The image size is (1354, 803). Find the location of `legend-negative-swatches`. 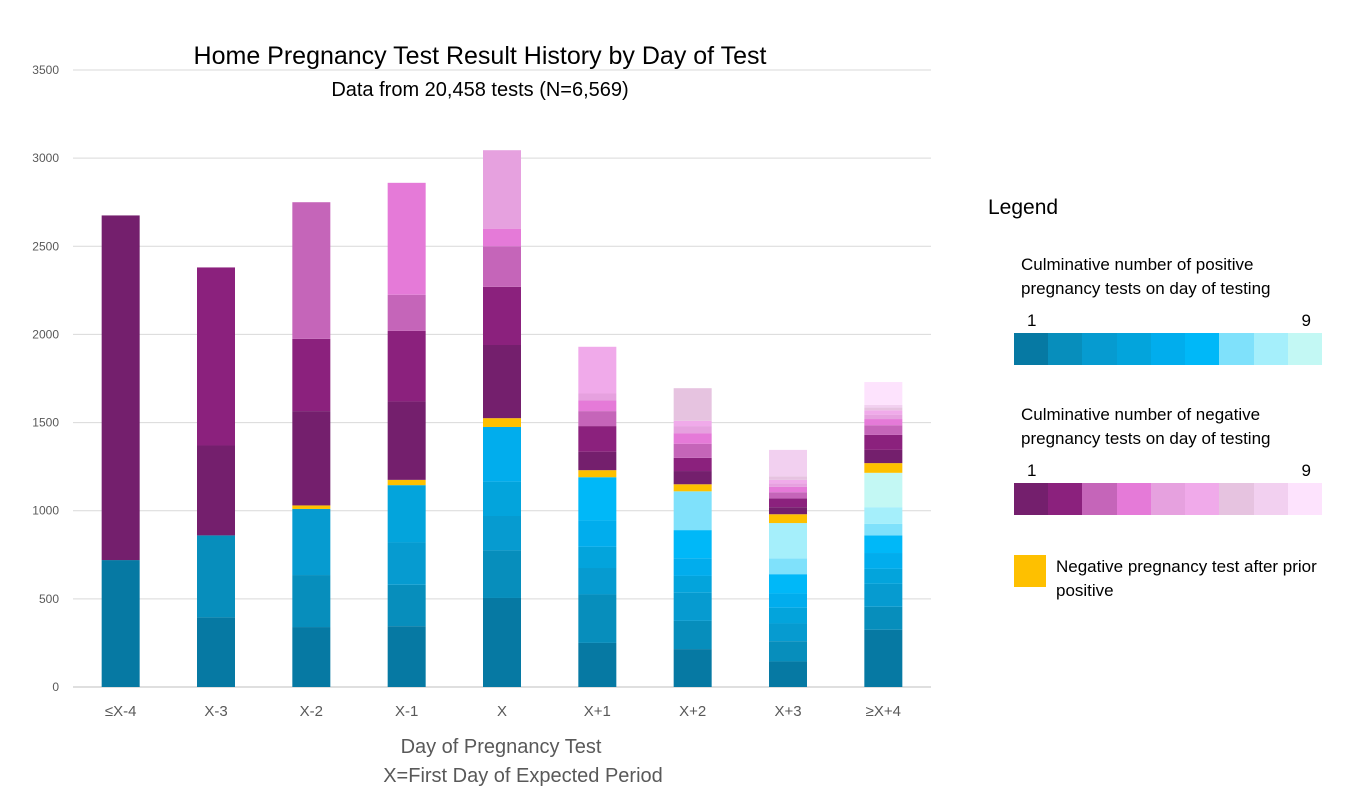

legend-negative-swatches is located at coordinates (1168, 499).